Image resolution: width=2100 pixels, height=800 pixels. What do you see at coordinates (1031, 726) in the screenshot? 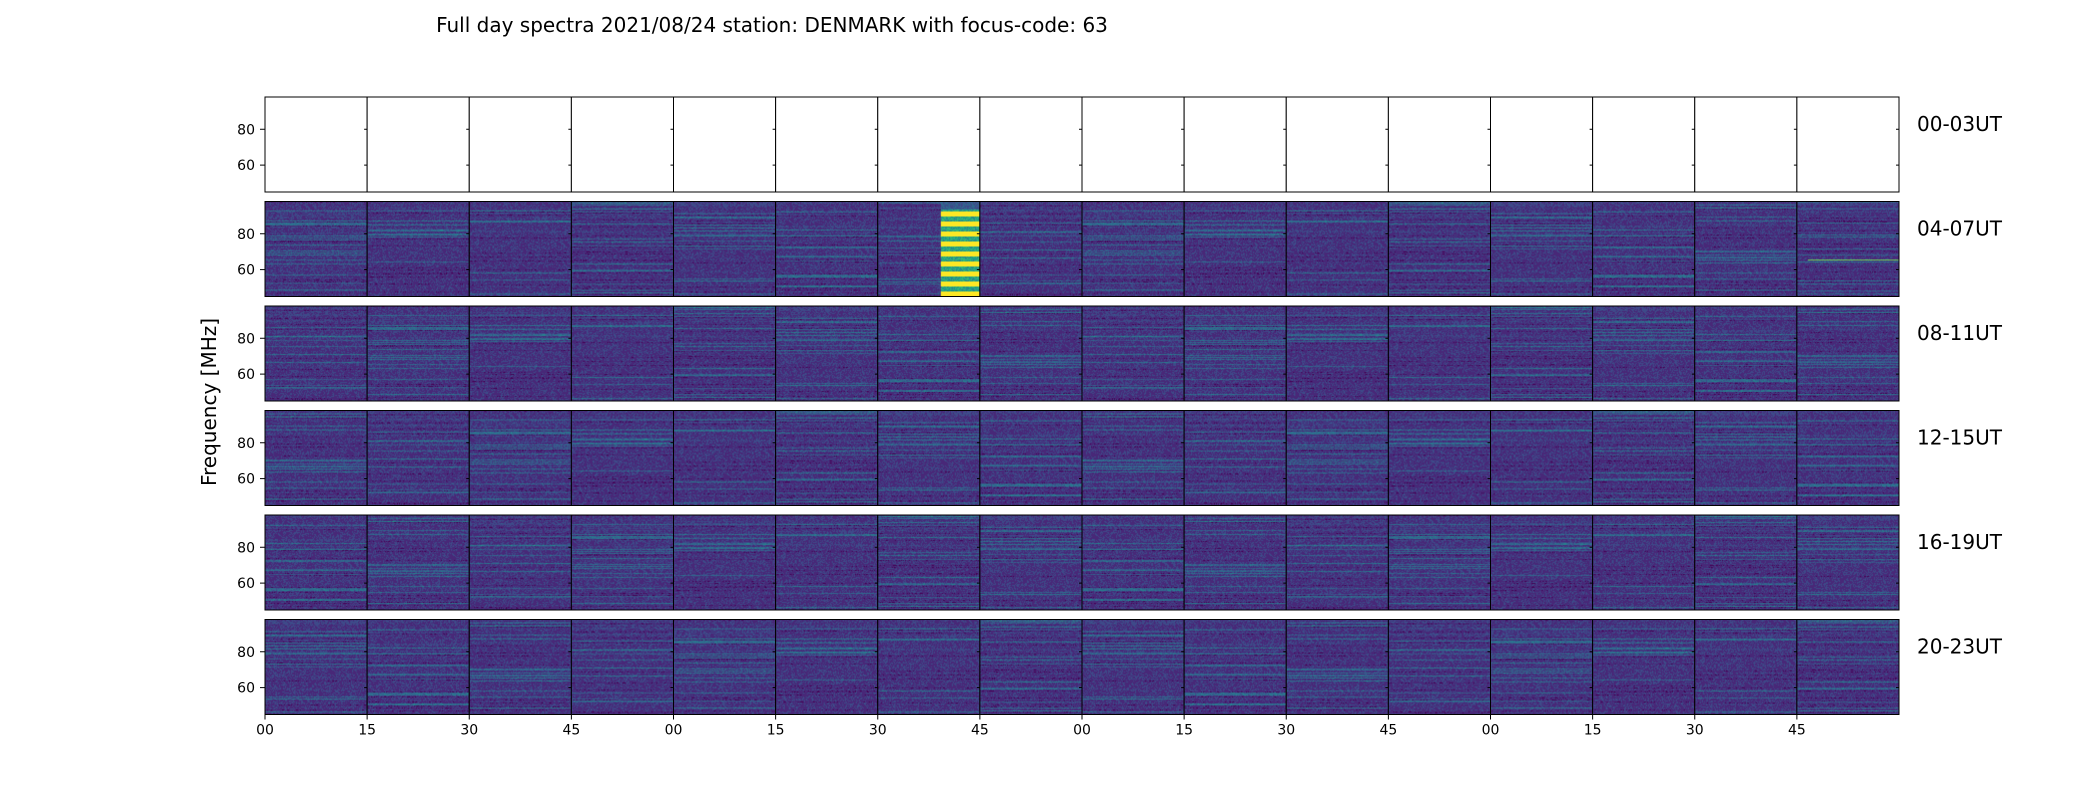
I see `x-axis-ticks: 00 15 30 45 00 15 30 45 00 15 30 45 00 15 30 45` at bounding box center [1031, 726].